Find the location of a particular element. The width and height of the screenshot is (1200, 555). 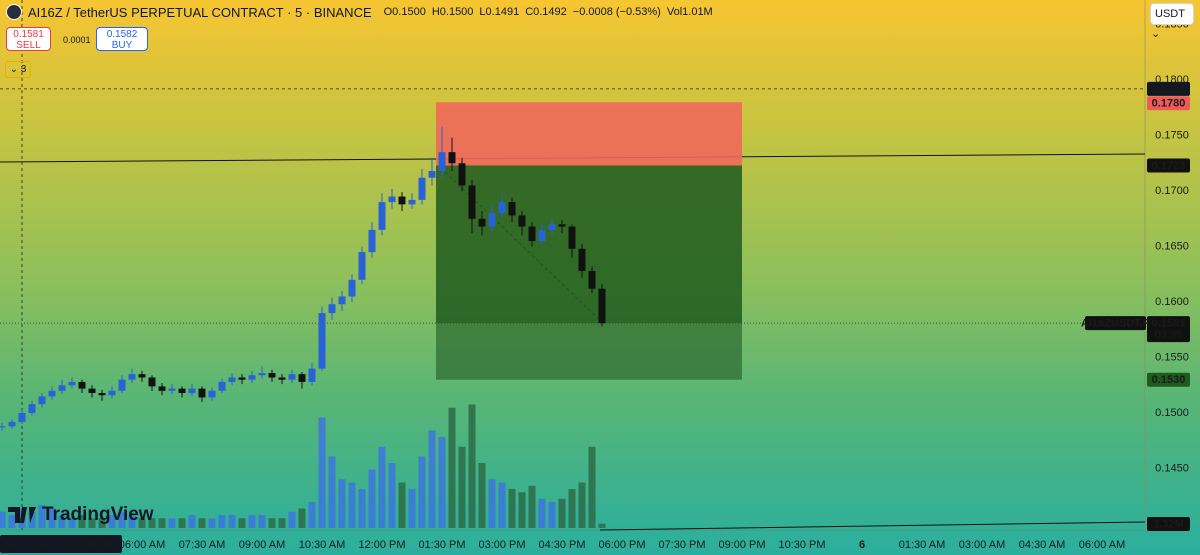

branding: TradingView is located at coordinates (81, 515).